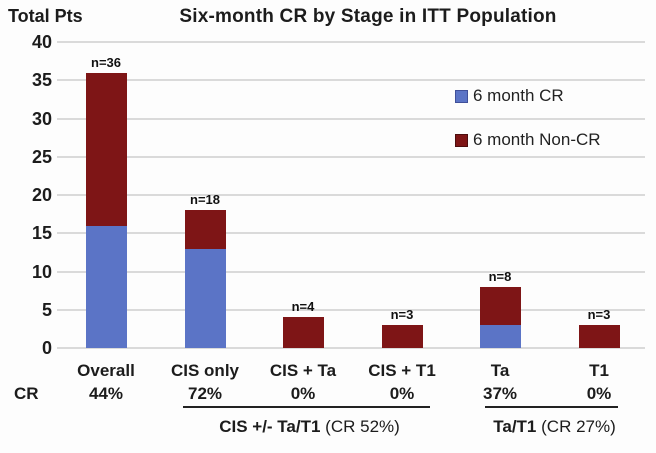 This screenshot has width=656, height=453. I want to click on legend-item-6-month-non-cr: 6 month Non-CR, so click(528, 140).